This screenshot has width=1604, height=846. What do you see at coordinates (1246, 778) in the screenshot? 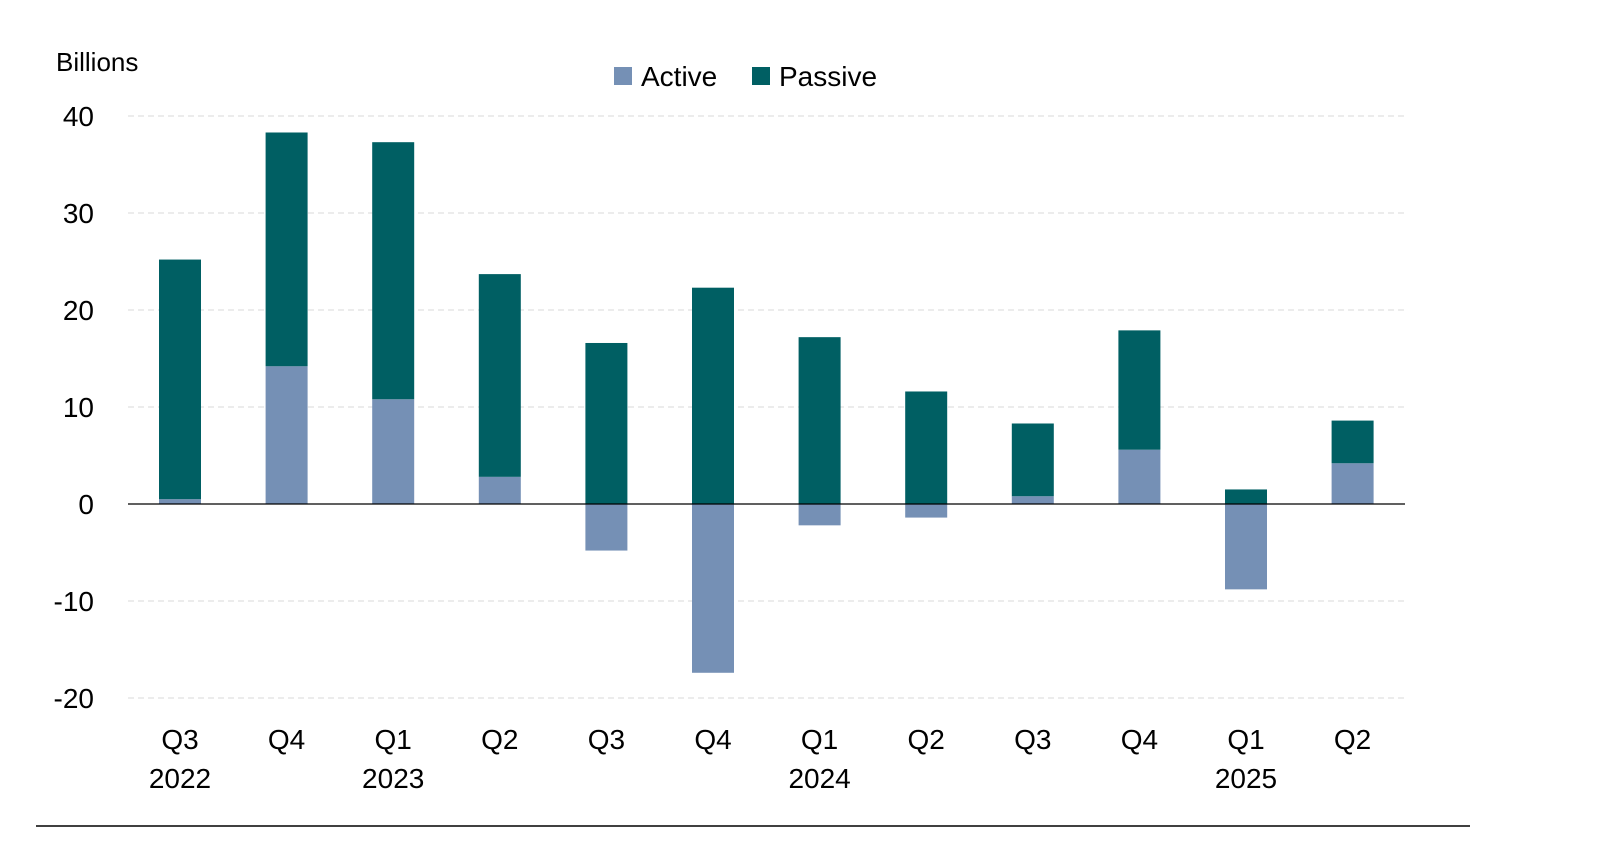
I see `x-year-label: 2025` at bounding box center [1246, 778].